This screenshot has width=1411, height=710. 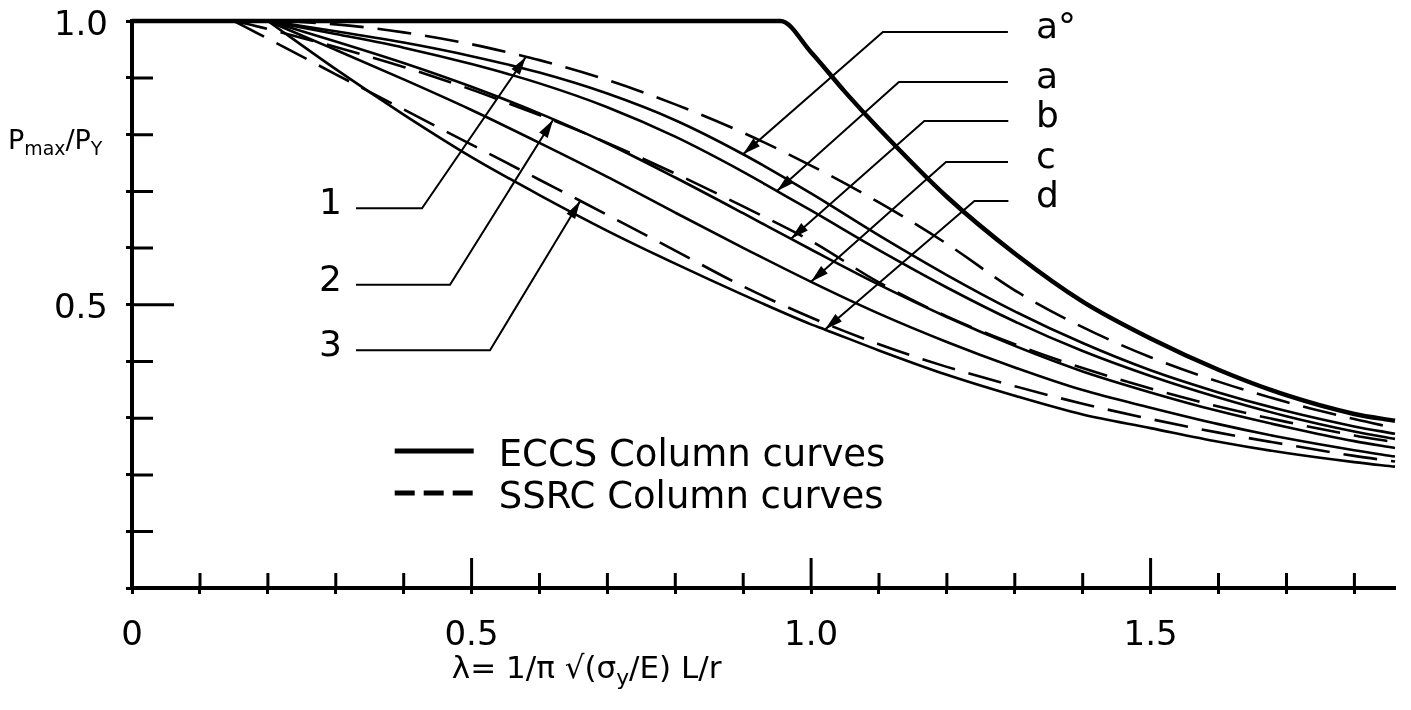 I want to click on annotation: c, so click(x=1046, y=156).